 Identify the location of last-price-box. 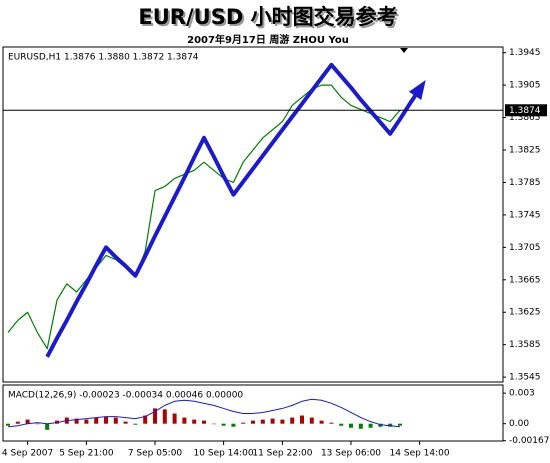
(526, 110).